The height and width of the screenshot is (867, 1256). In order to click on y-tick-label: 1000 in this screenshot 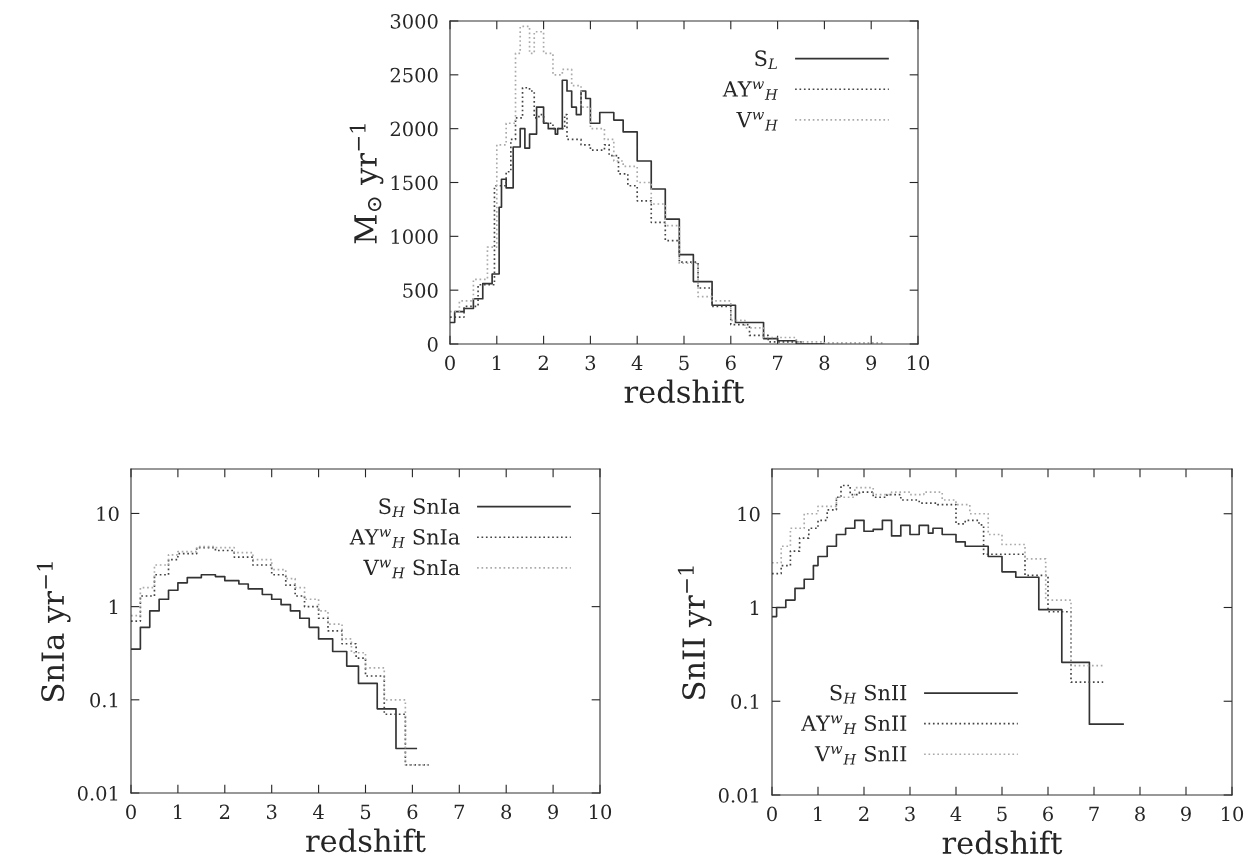, I will do `click(414, 236)`.